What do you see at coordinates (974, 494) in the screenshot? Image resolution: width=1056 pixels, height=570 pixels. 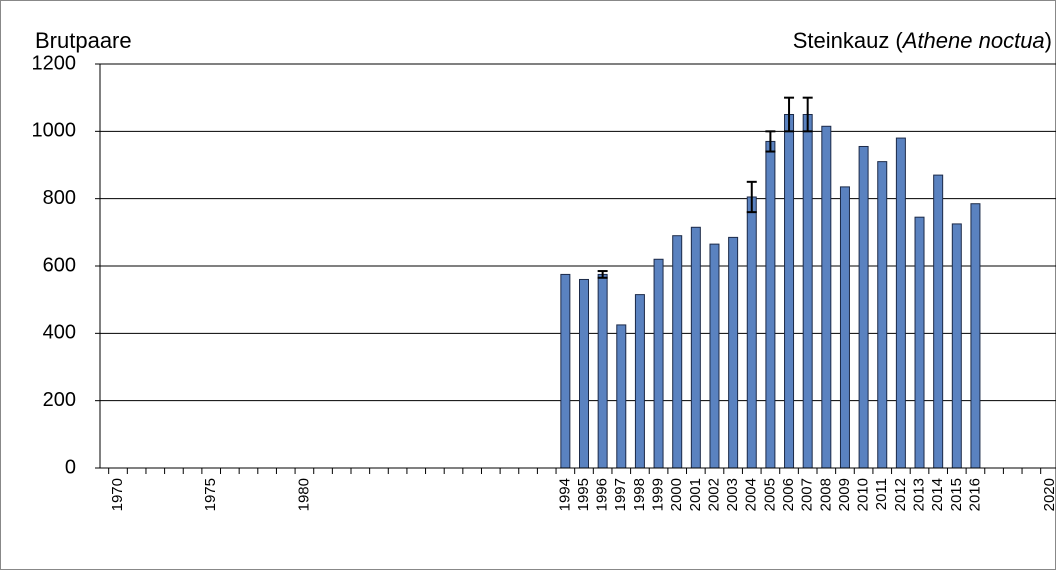 I see `x-tick-label: 2016` at bounding box center [974, 494].